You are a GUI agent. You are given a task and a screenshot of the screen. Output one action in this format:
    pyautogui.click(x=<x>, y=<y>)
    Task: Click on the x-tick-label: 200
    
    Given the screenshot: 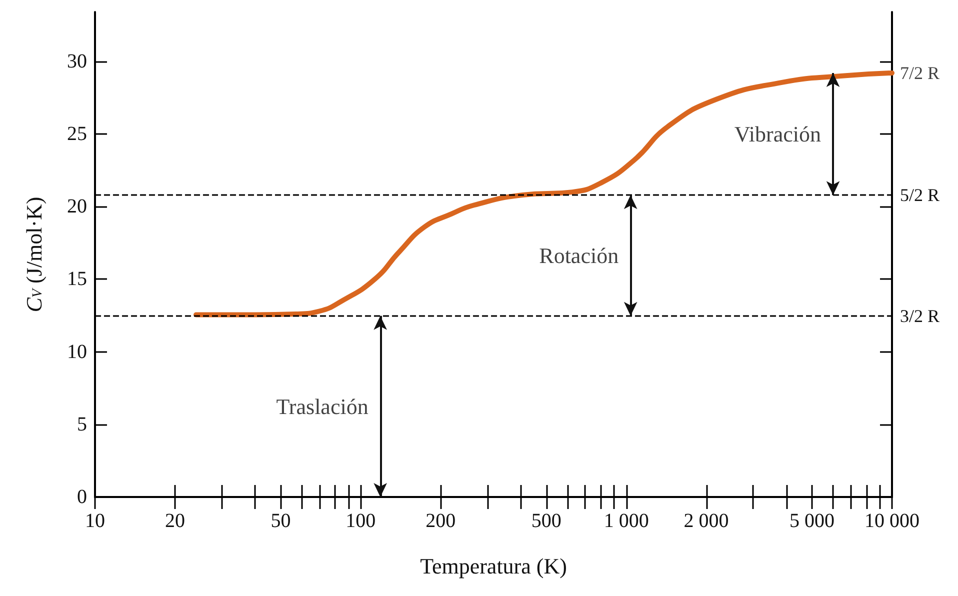 What is the action you would take?
    pyautogui.click(x=441, y=521)
    